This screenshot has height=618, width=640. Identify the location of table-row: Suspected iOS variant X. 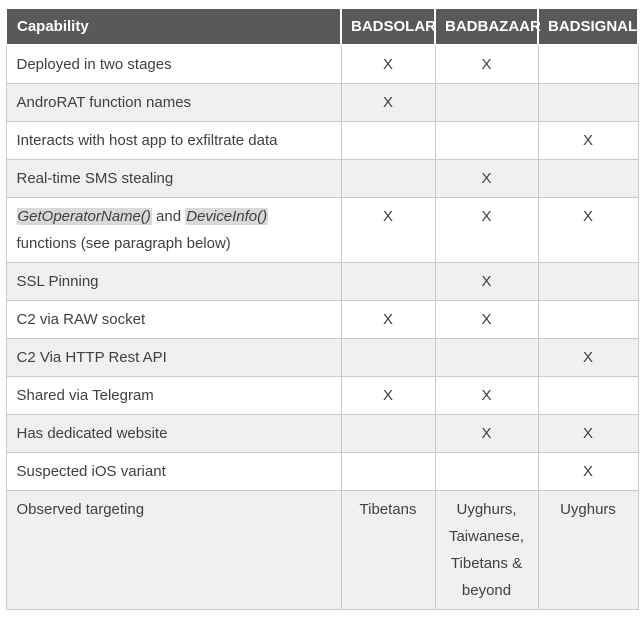
(322, 471).